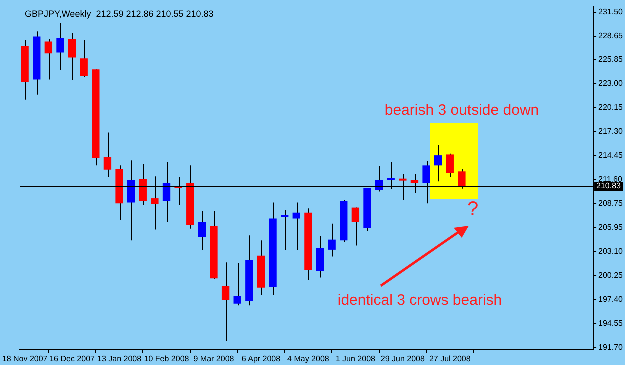 The image size is (625, 365). Describe the element at coordinates (73, 359) in the screenshot. I see `x-tick-label: 16 Dec 2007` at that location.